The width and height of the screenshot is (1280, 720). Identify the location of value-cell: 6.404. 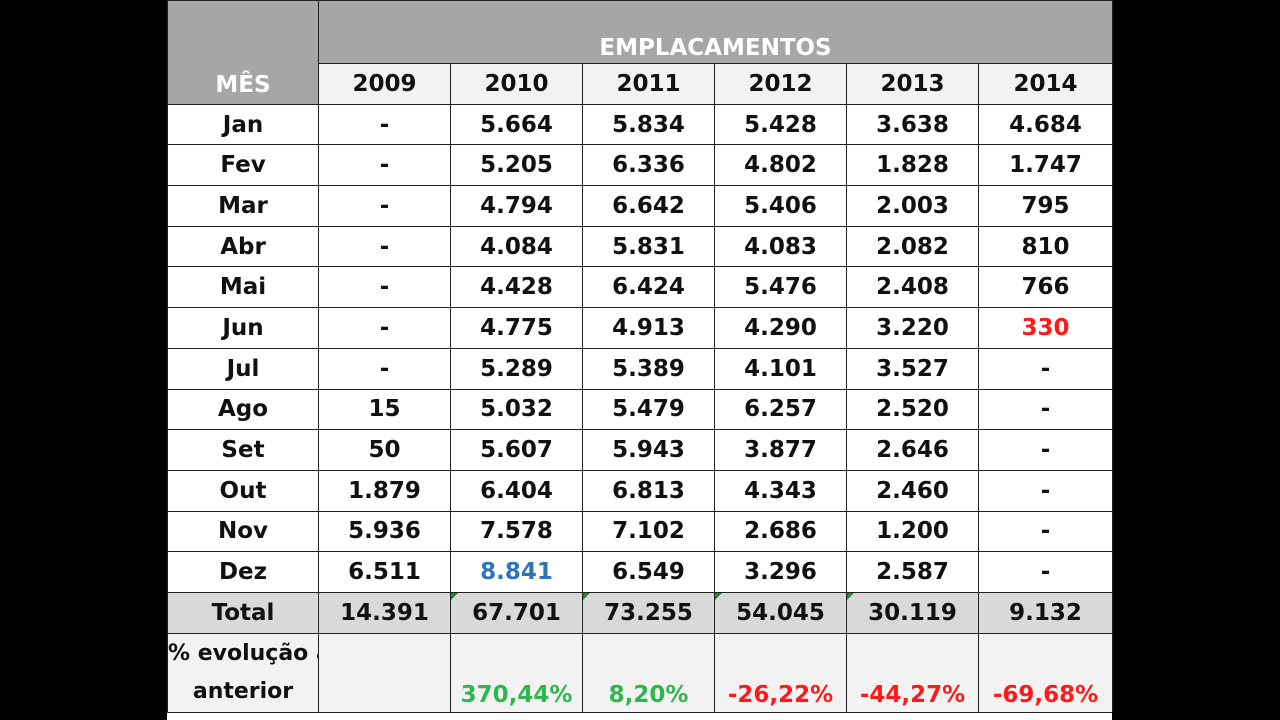
(516, 490).